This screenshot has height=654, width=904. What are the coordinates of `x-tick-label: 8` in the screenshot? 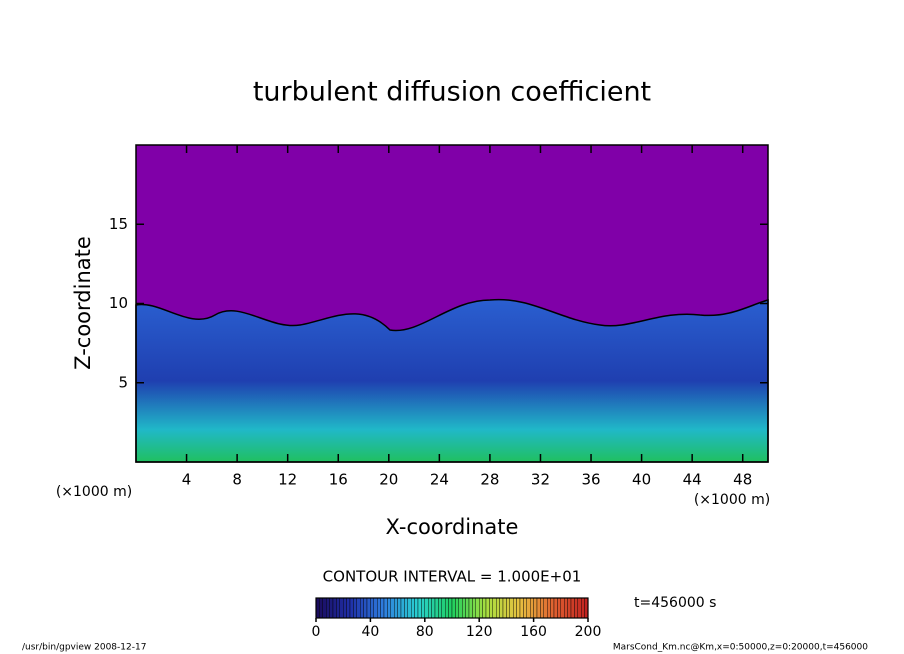 It's located at (237, 480).